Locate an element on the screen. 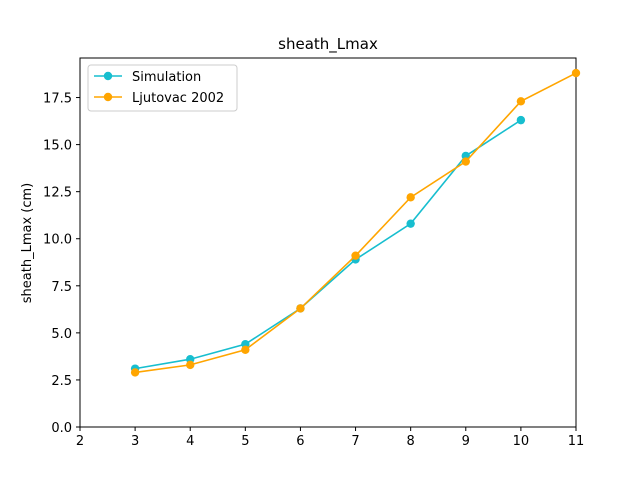 This screenshot has height=480, width=640. legend: Simulation Ljutovac 2002 is located at coordinates (162, 88).